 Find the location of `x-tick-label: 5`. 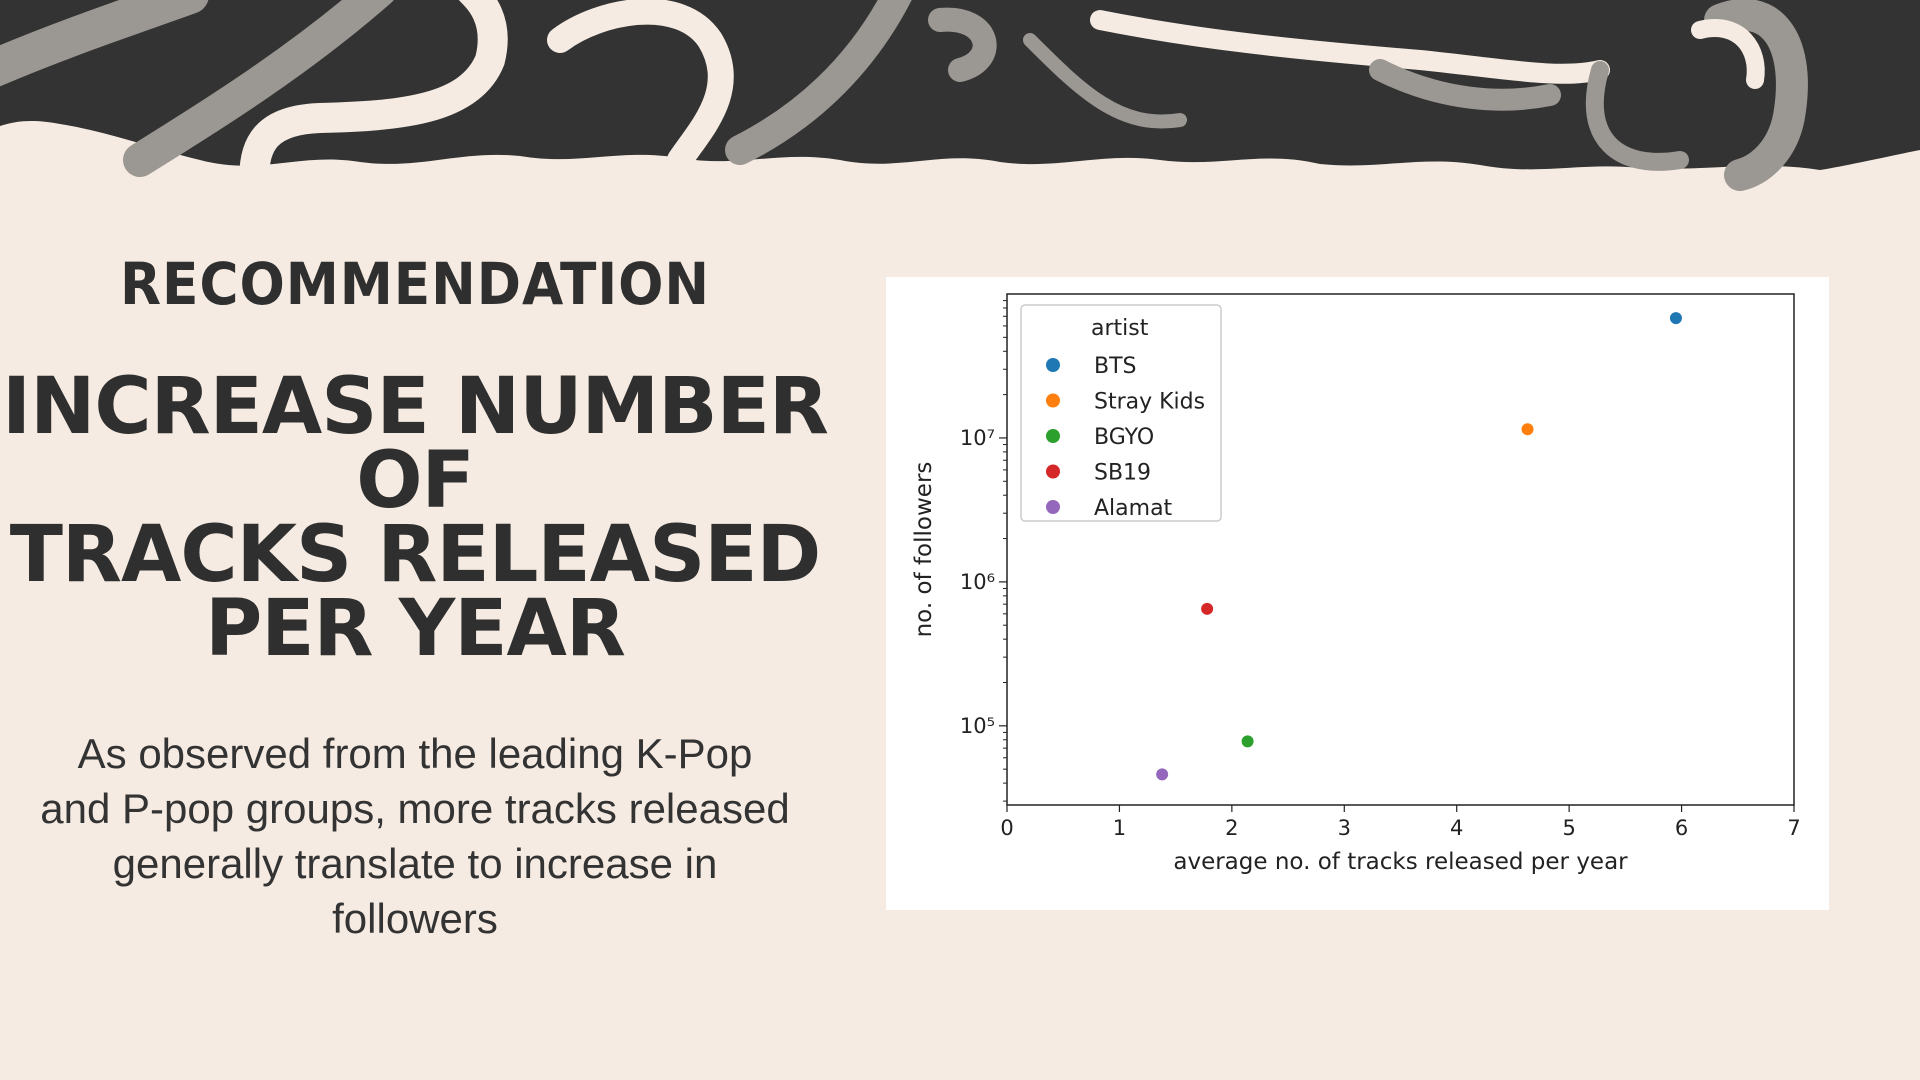

x-tick-label: 5 is located at coordinates (1568, 828).